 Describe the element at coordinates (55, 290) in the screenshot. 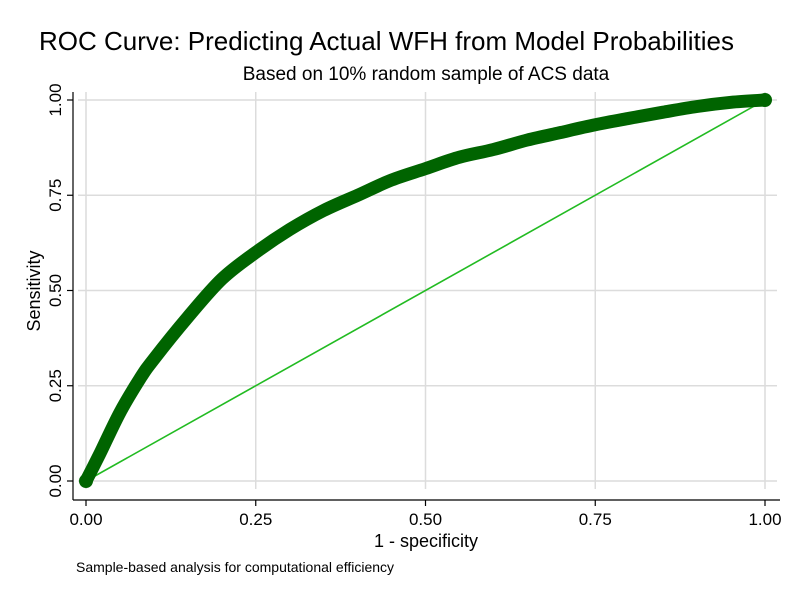

I see `y-tick-label-2: 0.50` at that location.